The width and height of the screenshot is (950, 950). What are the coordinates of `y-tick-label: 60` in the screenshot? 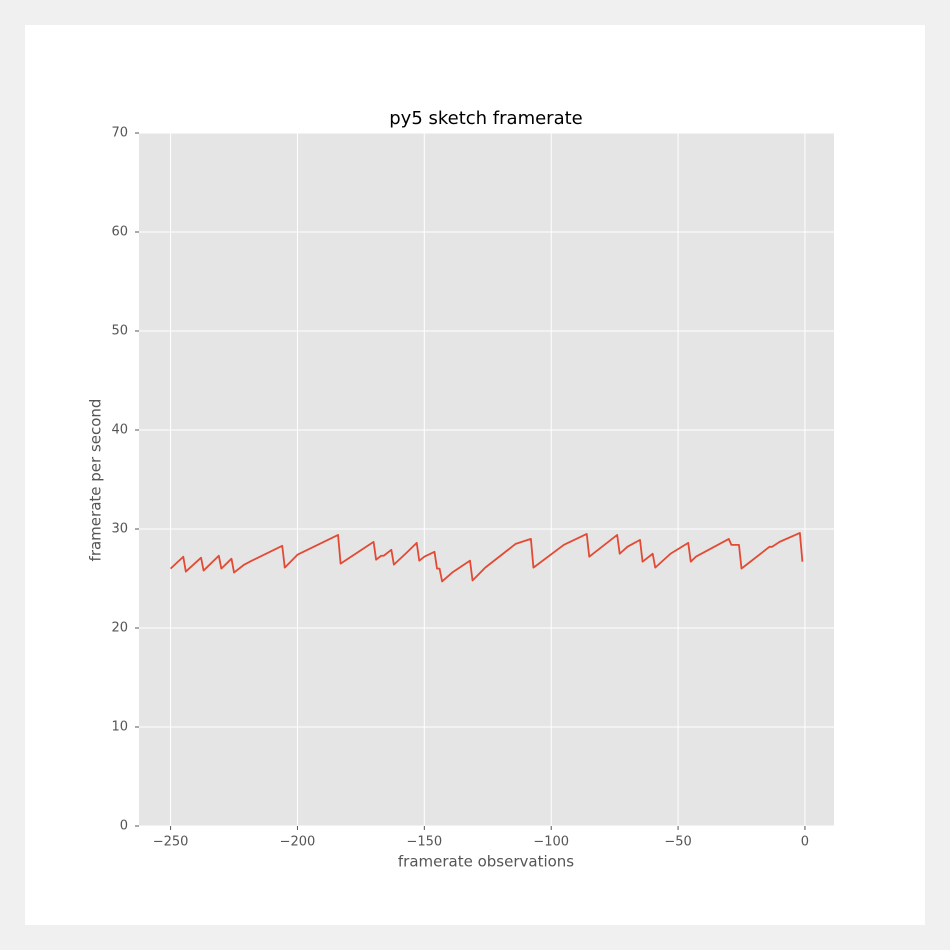 It's located at (119, 232).